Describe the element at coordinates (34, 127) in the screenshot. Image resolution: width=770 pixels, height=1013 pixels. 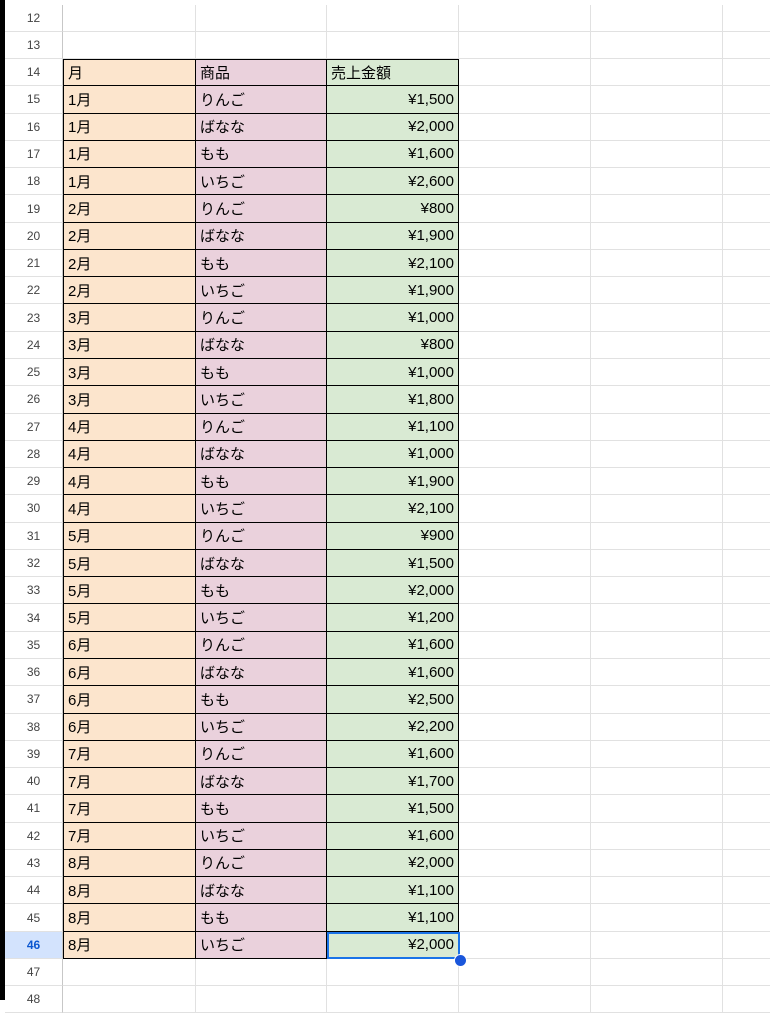
I see `row-header: 16` at that location.